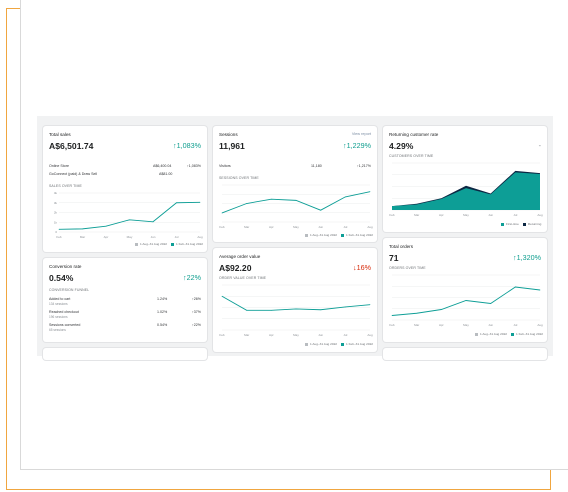  What do you see at coordinates (539, 145) in the screenshot?
I see `change-badge: -` at bounding box center [539, 145].